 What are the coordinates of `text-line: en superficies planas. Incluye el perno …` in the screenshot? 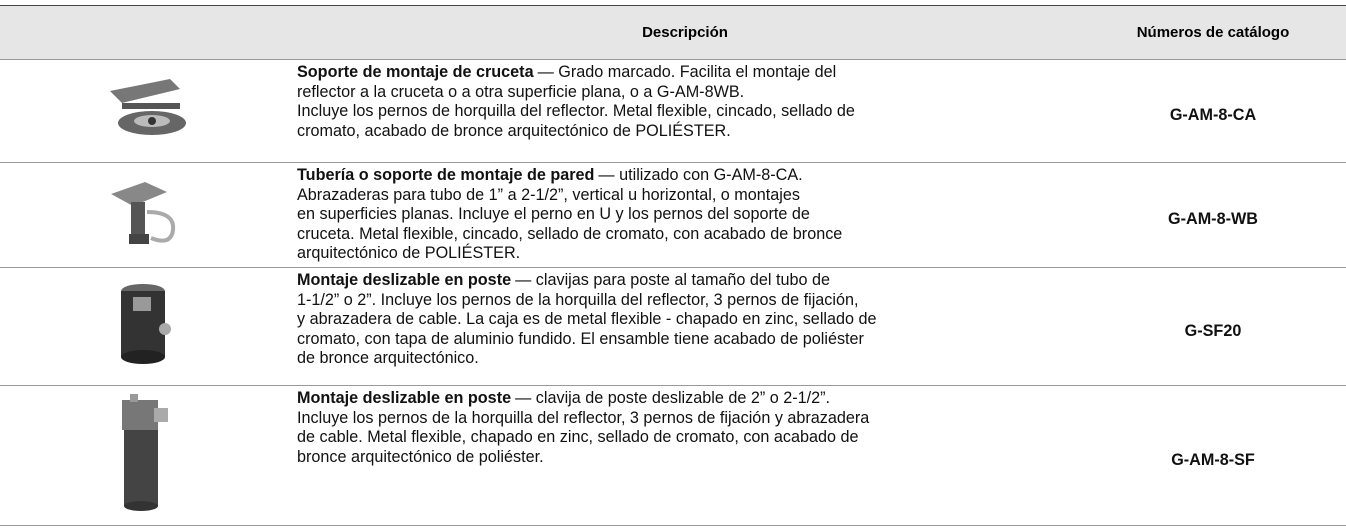 It's located at (553, 214).